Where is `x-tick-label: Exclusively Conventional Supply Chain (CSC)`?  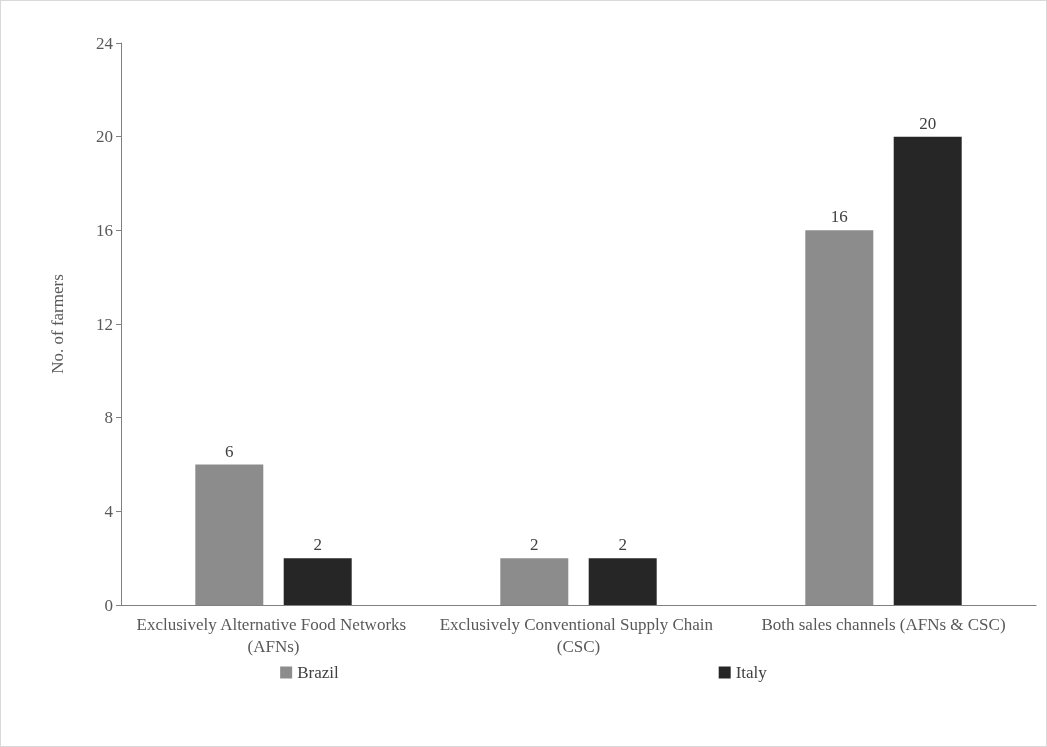 x-tick-label: Exclusively Conventional Supply Chain (CSC) is located at coordinates (578, 635).